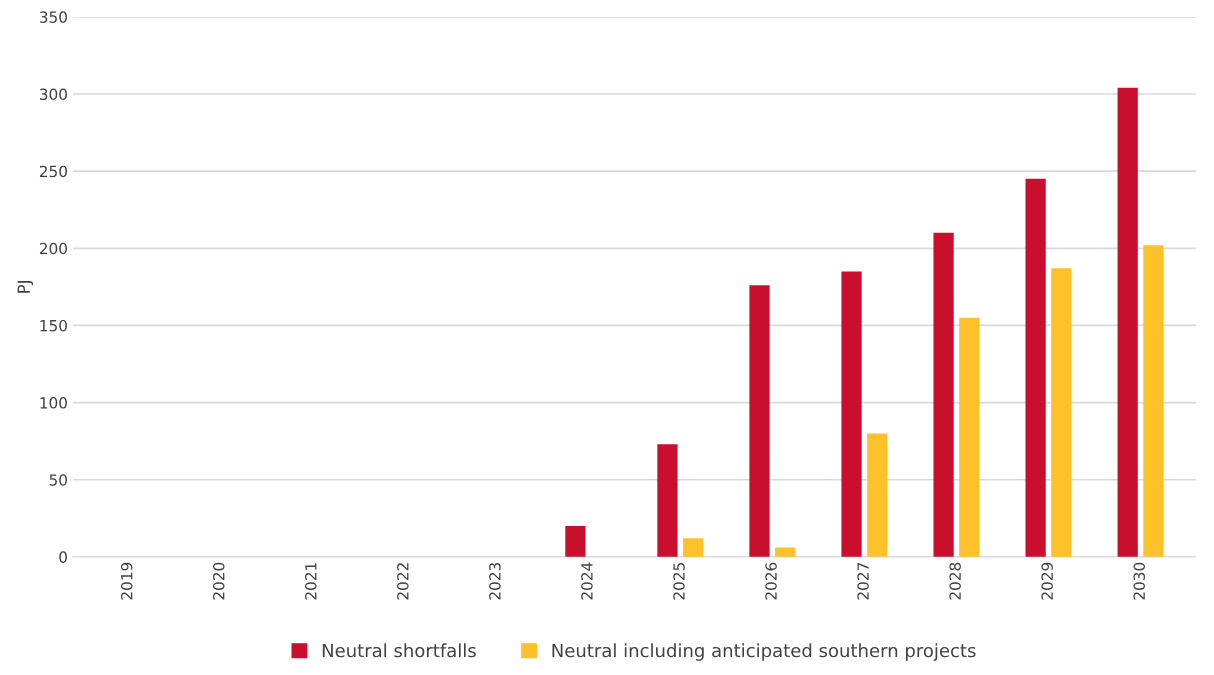 This screenshot has height=675, width=1214. Describe the element at coordinates (495, 581) in the screenshot. I see `x-tick-label: 2023` at that location.